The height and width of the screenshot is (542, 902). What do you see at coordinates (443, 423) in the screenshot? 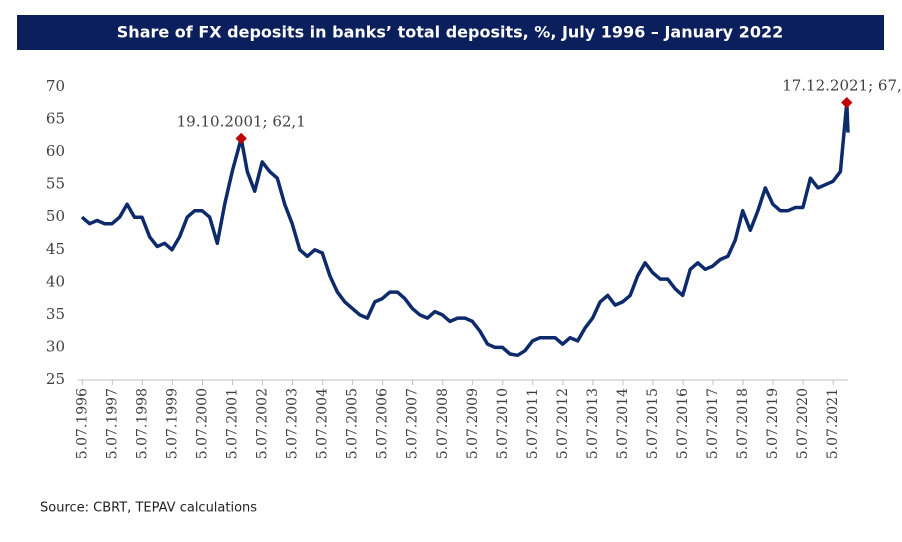
I see `x-tick-label: 5.07.2008` at bounding box center [443, 423].